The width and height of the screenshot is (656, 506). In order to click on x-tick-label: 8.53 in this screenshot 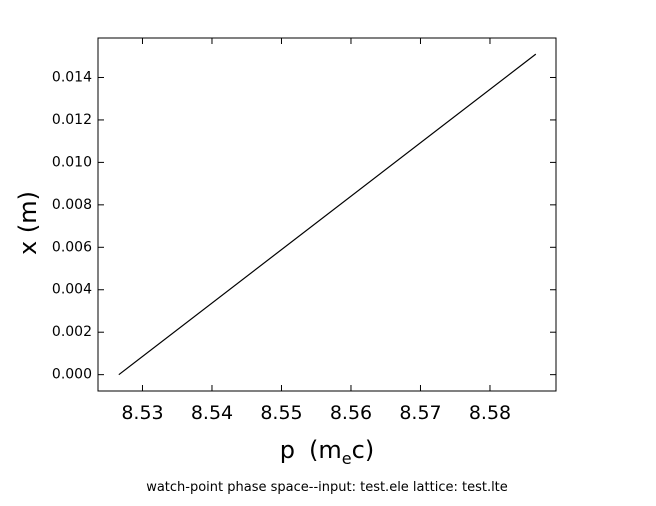, I will do `click(142, 413)`.